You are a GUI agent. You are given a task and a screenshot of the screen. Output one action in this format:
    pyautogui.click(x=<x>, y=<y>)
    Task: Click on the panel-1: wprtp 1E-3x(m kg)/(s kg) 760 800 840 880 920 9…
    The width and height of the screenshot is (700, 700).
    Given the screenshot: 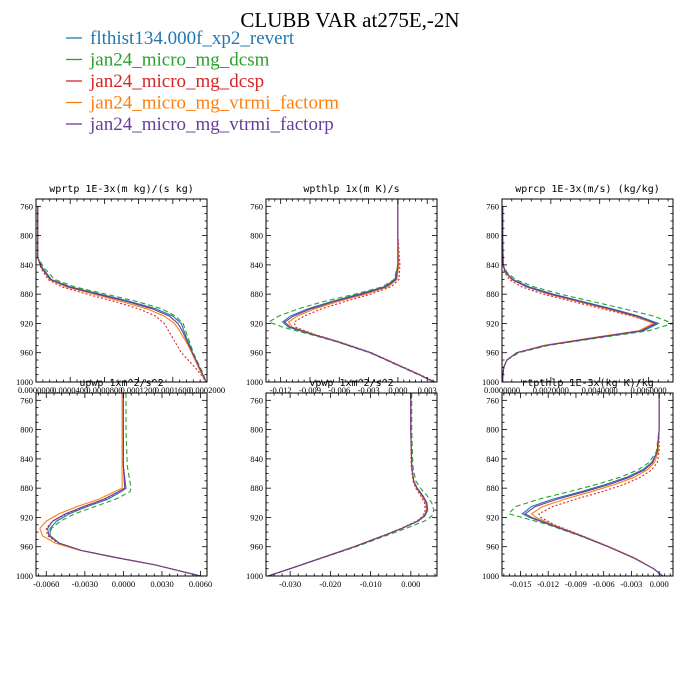 What is the action you would take?
    pyautogui.click(x=120, y=289)
    